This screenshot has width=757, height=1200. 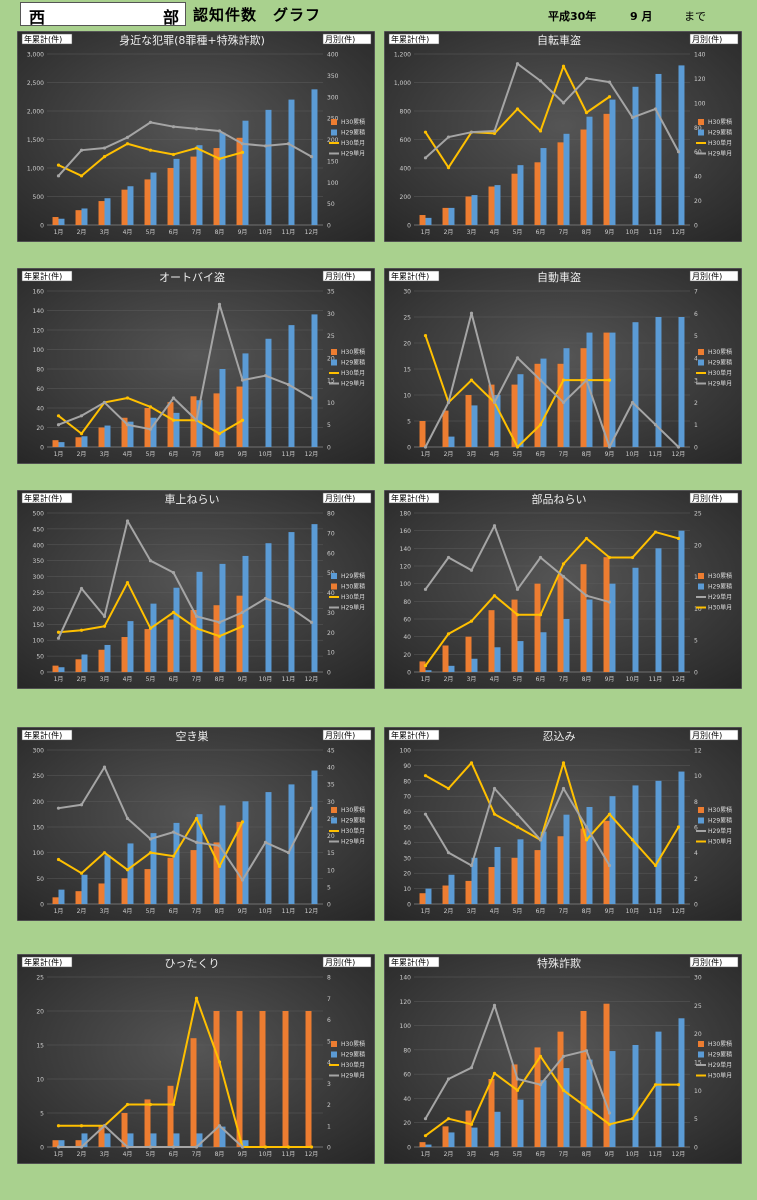 What do you see at coordinates (407, 858) in the screenshot?
I see `left-tick-label: 30` at bounding box center [407, 858].